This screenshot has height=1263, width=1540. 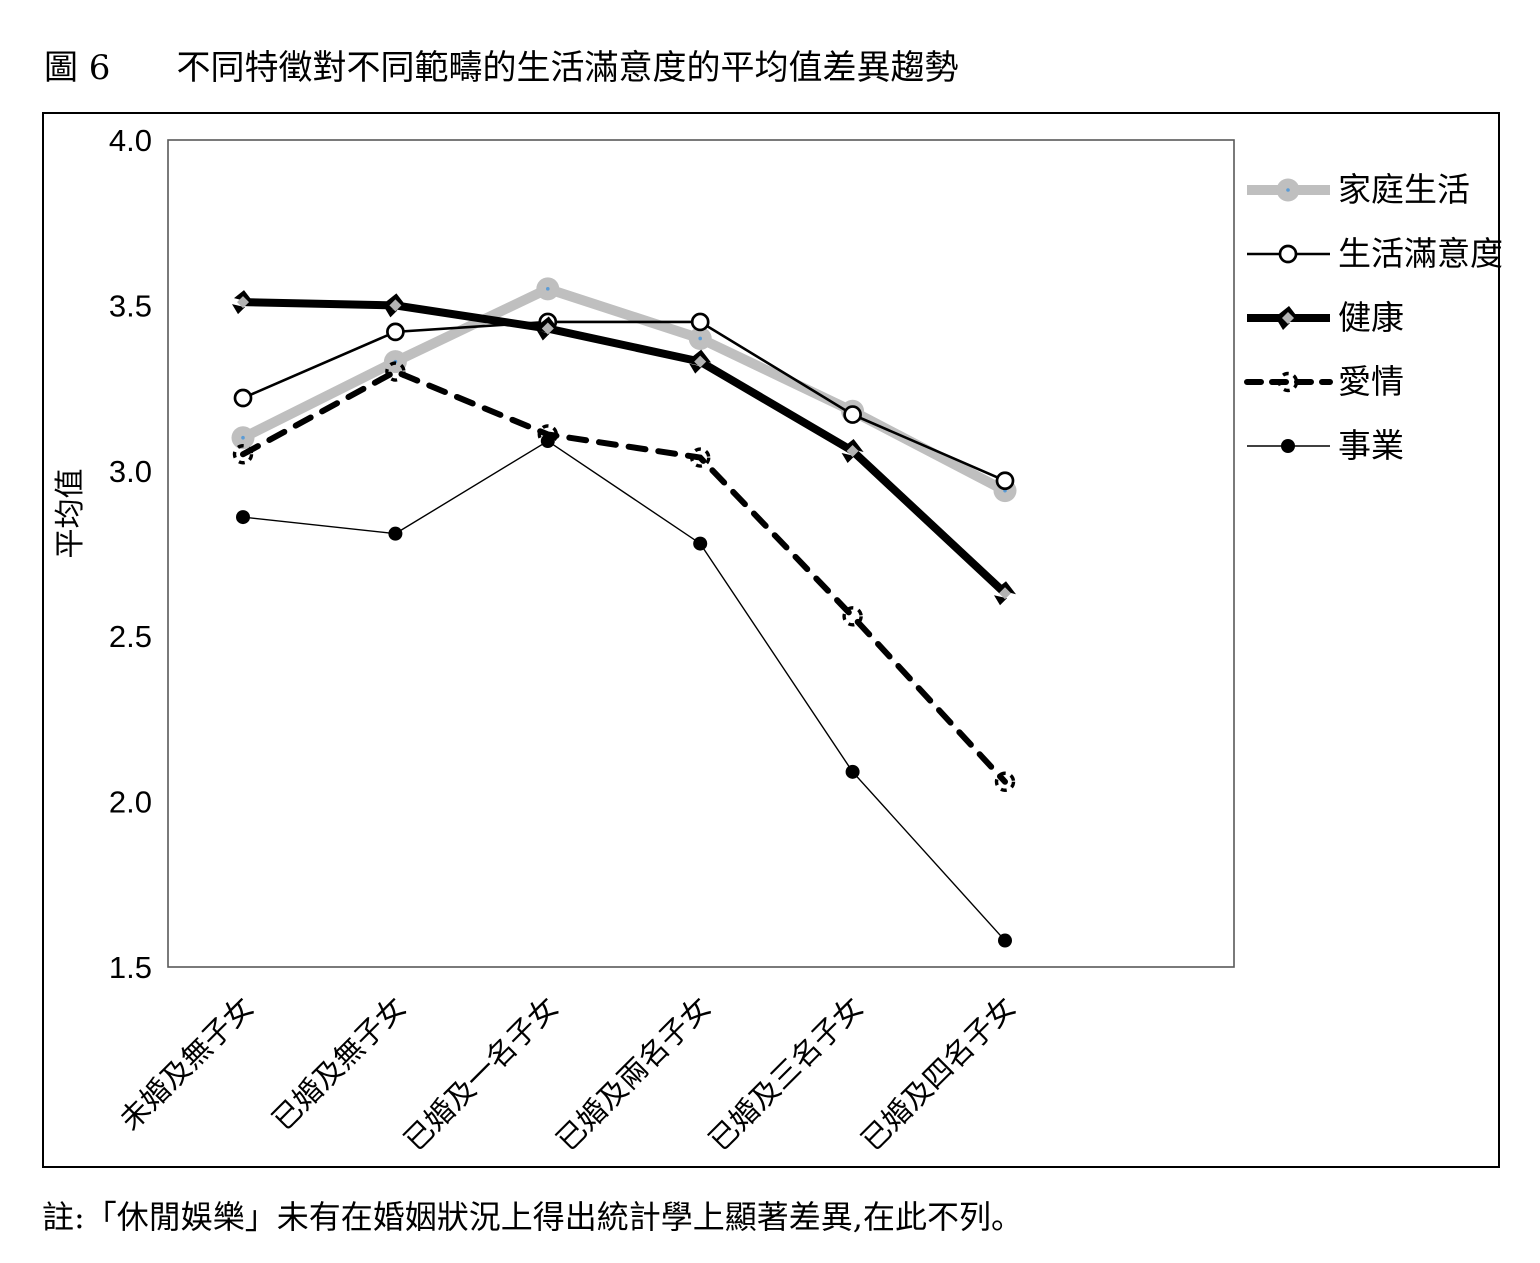 What do you see at coordinates (130, 305) in the screenshot?
I see `y-tick-label: 3.5` at bounding box center [130, 305].